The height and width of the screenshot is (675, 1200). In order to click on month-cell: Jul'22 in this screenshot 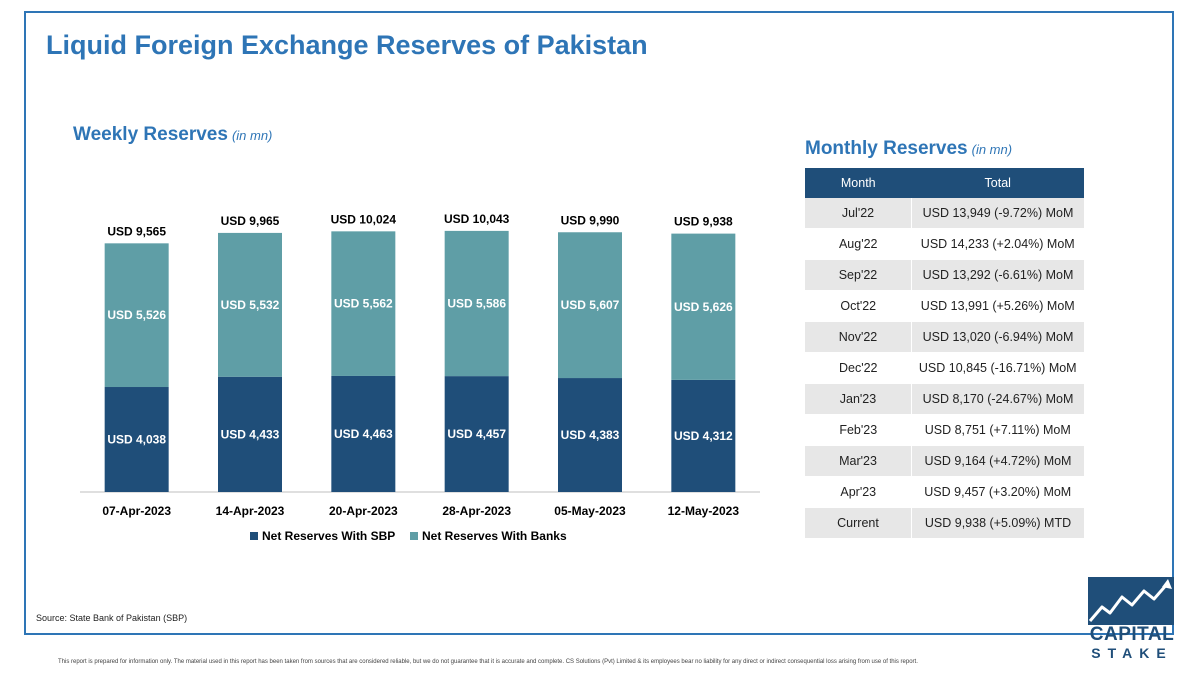, I will do `click(858, 213)`.